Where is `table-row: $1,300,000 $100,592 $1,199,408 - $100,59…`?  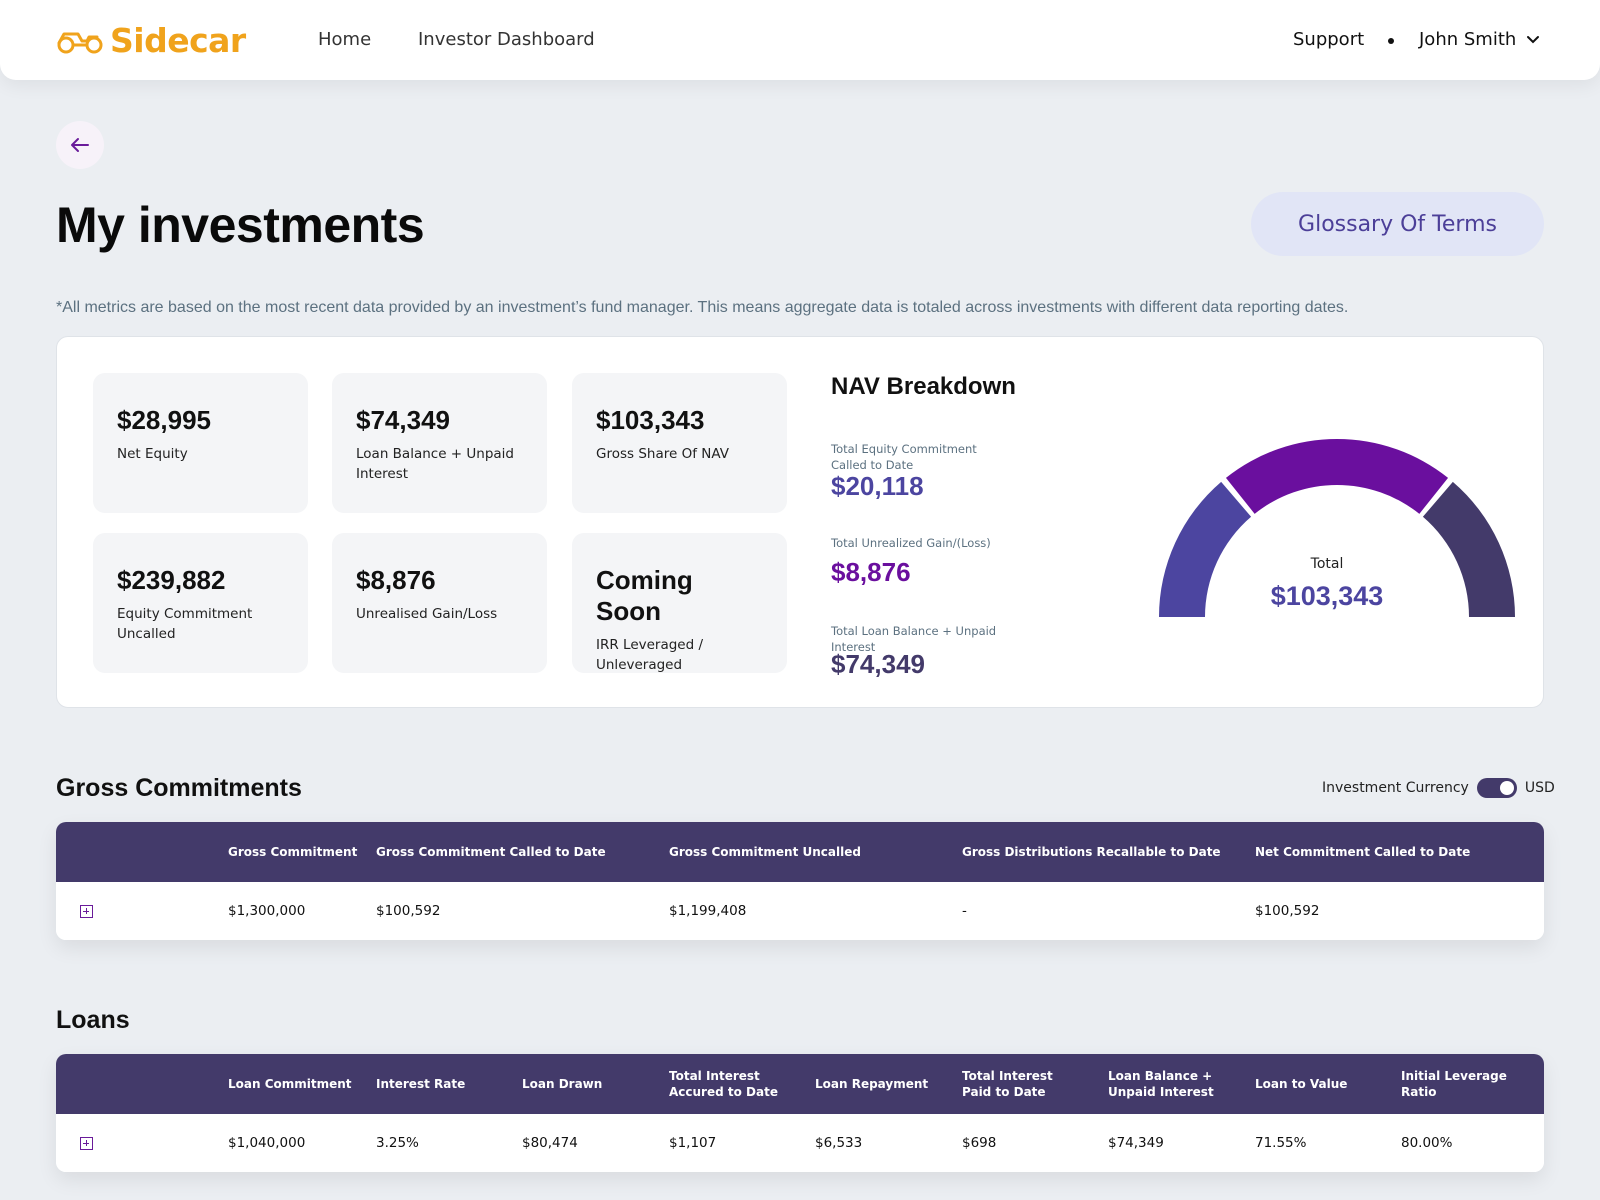
table-row: $1,300,000 $100,592 $1,199,408 - $100,59… is located at coordinates (800, 911).